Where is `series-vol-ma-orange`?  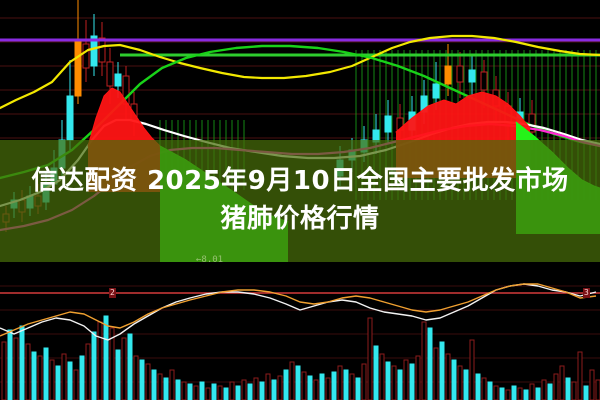
series-vol-ma-orange is located at coordinates (298, 310).